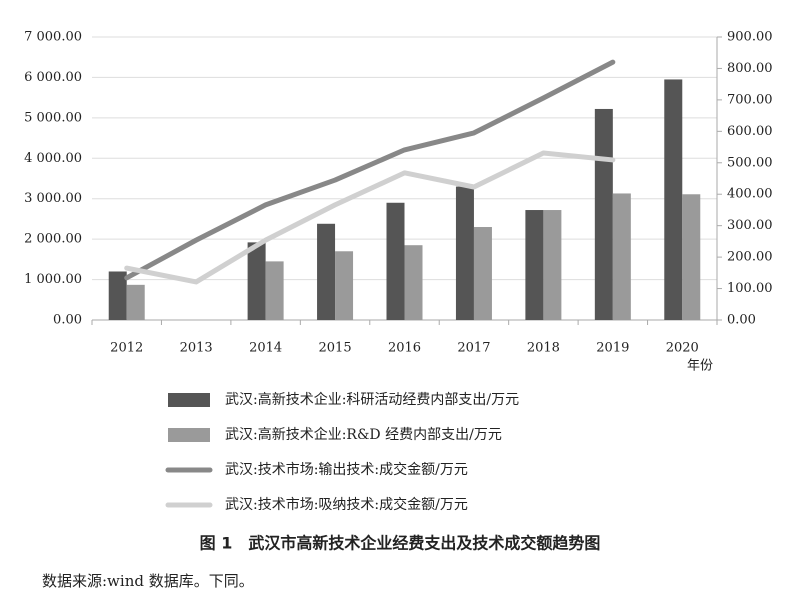 Image resolution: width=800 pixels, height=606 pixels. I want to click on y2-tick-label: 0.00, so click(741, 320).